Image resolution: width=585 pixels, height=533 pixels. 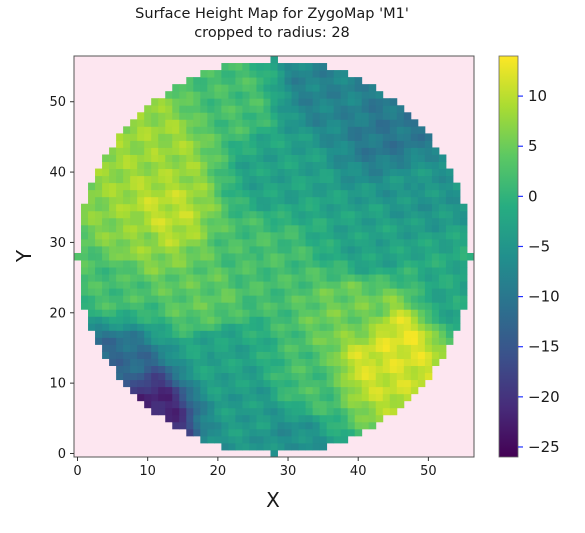 I want to click on colorbar-tick-label: −25, so click(x=544, y=447).